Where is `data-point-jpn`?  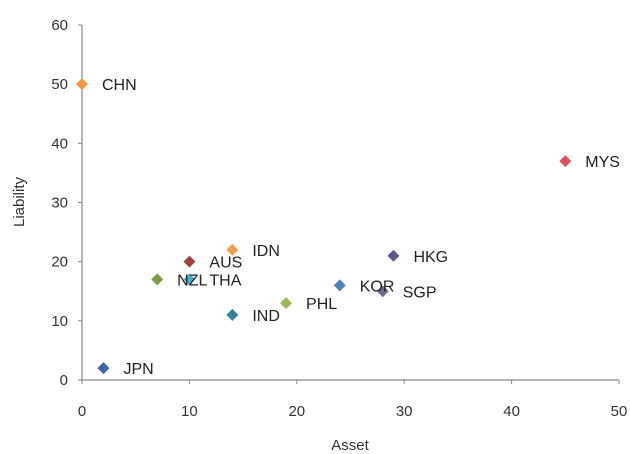 data-point-jpn is located at coordinates (103, 368).